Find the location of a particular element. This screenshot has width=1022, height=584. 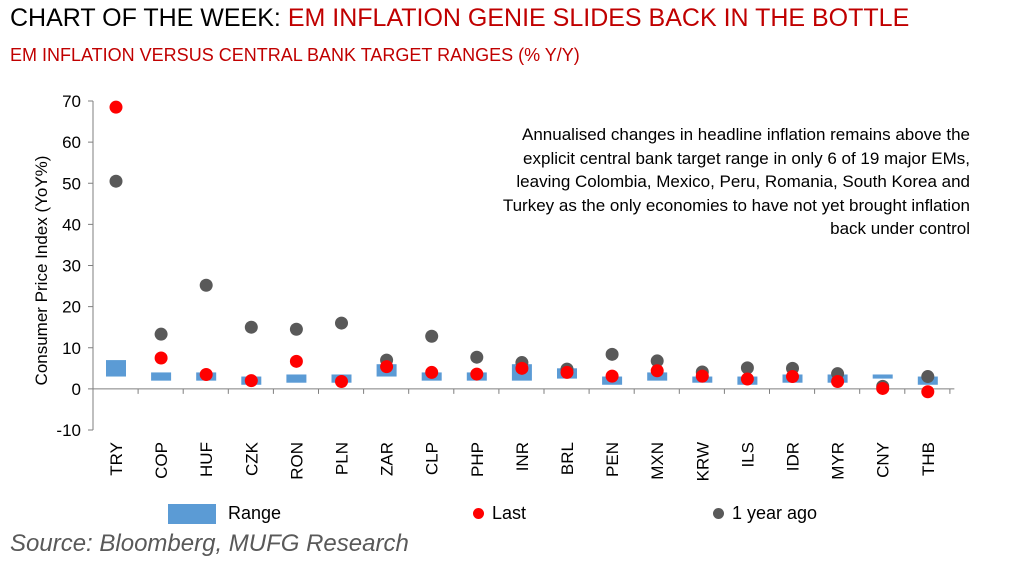

y-axis-title: Consumer Price Index (YoY%) is located at coordinates (41, 271).